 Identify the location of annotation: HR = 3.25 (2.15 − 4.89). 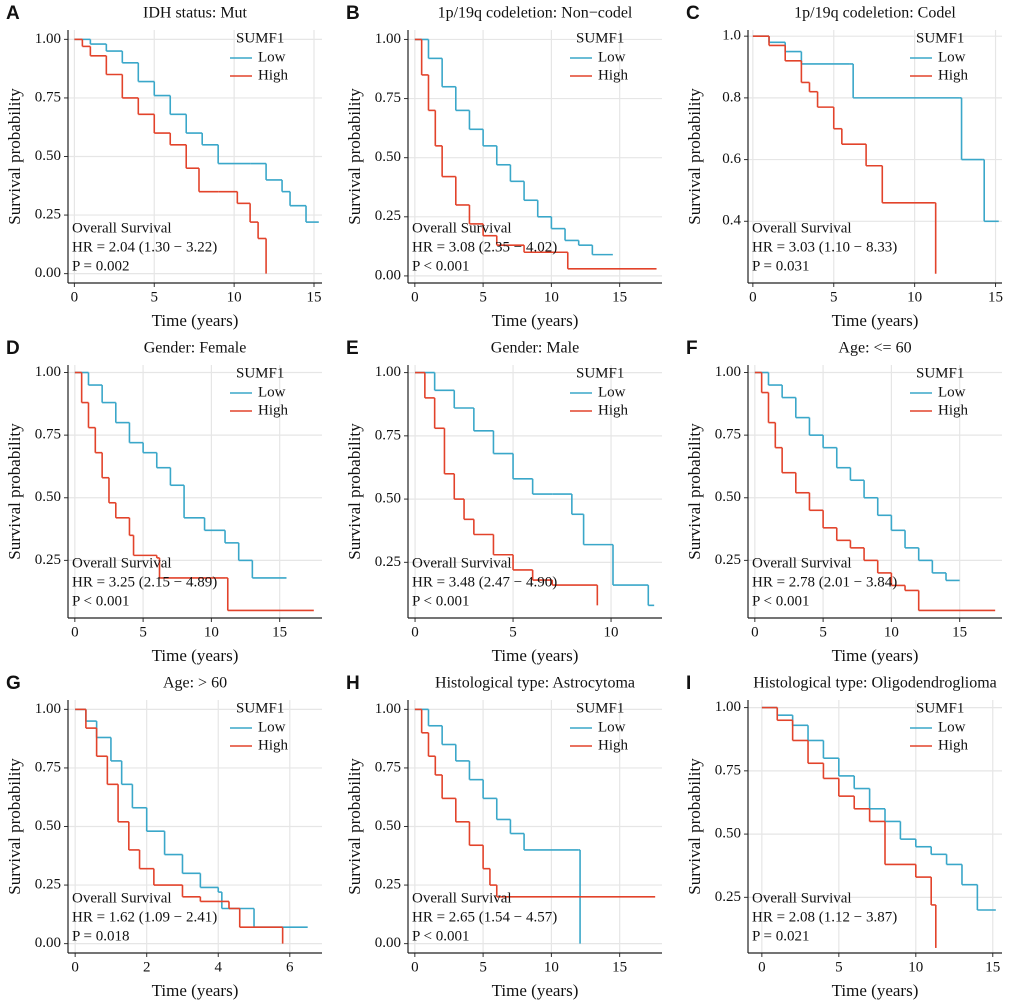
(144, 582).